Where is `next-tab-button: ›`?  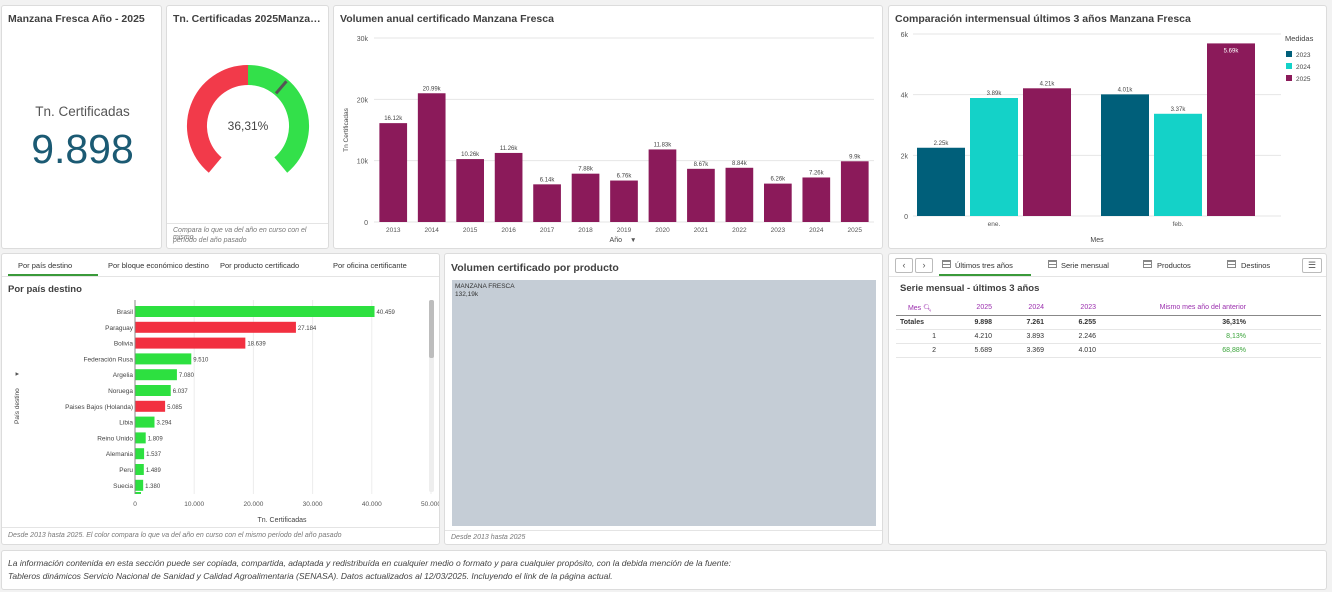 next-tab-button: › is located at coordinates (924, 265).